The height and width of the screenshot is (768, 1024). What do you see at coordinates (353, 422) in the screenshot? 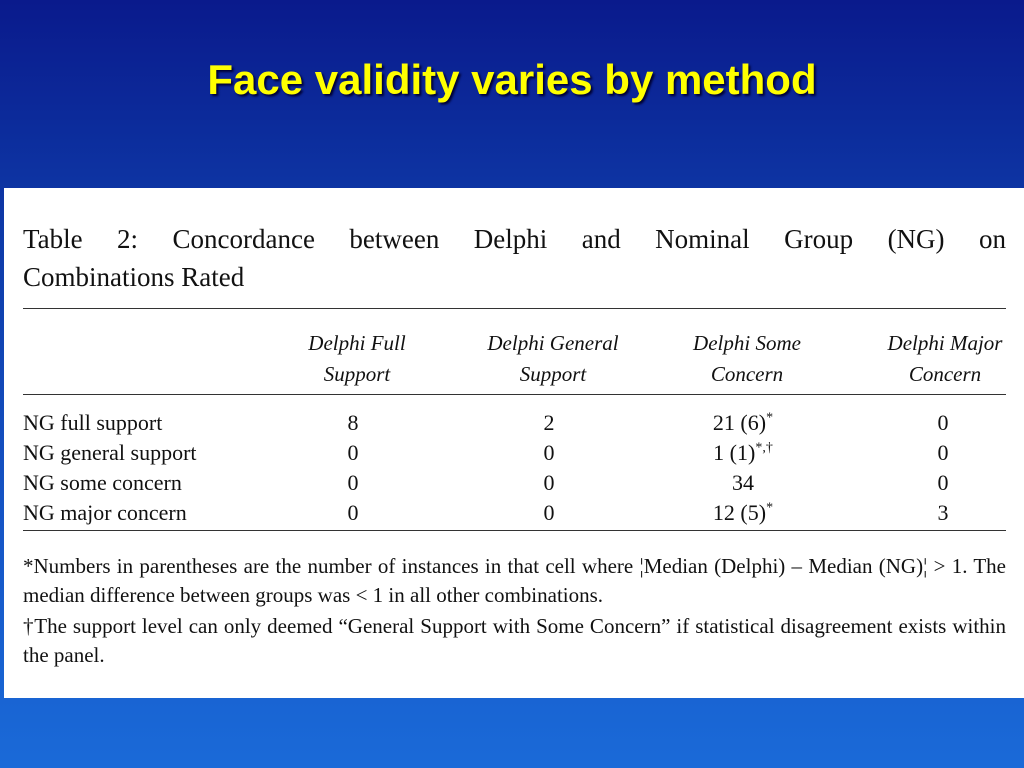
I see `table-cell: 8` at bounding box center [353, 422].